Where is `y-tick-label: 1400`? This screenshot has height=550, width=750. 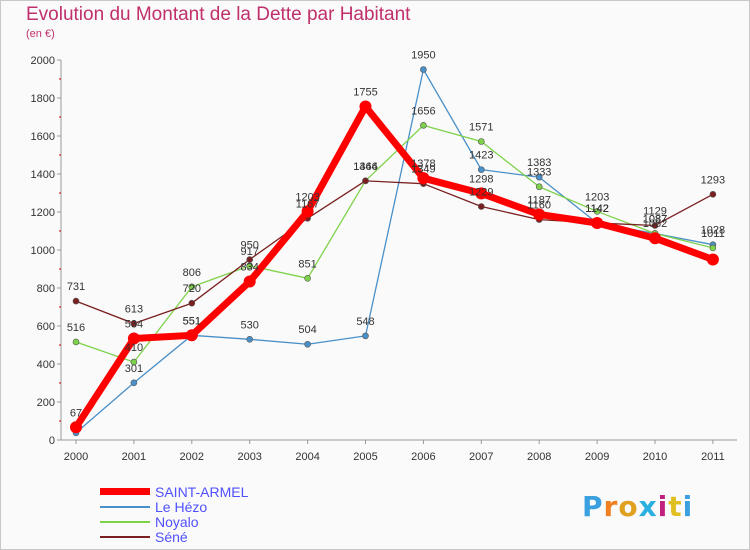 y-tick-label: 1400 is located at coordinates (43, 175).